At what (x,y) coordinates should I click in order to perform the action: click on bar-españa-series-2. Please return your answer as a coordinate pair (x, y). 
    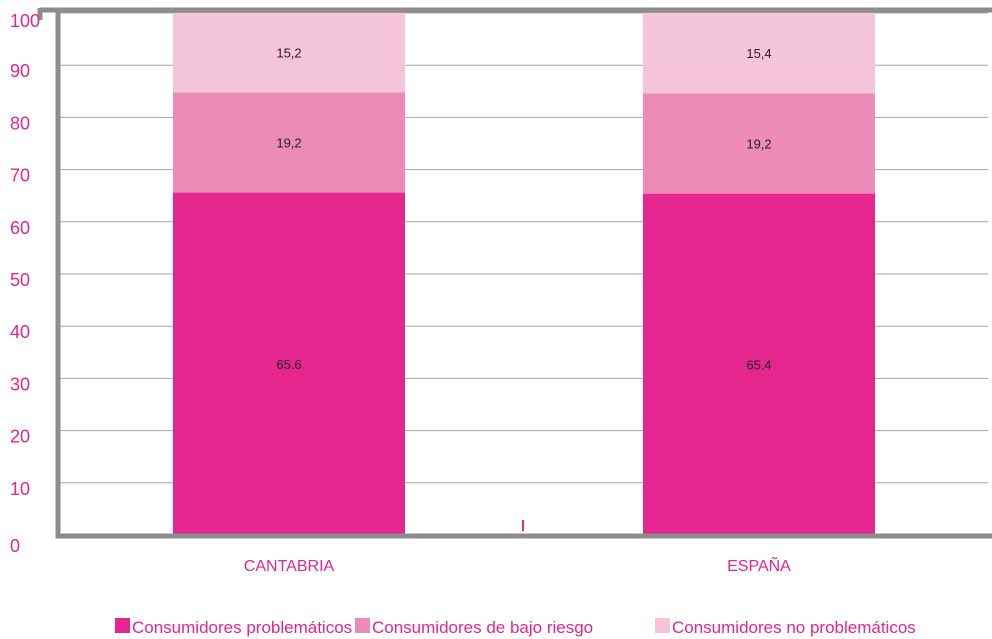
    Looking at the image, I should click on (759, 143).